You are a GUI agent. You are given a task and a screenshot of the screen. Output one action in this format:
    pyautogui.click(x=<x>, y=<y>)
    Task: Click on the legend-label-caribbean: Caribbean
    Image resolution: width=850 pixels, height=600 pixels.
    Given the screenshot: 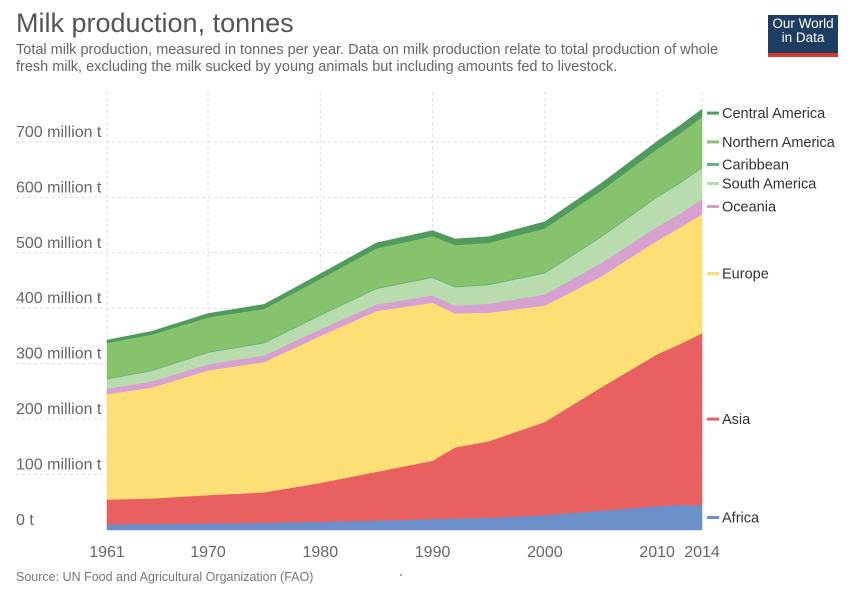 What is the action you would take?
    pyautogui.click(x=755, y=165)
    